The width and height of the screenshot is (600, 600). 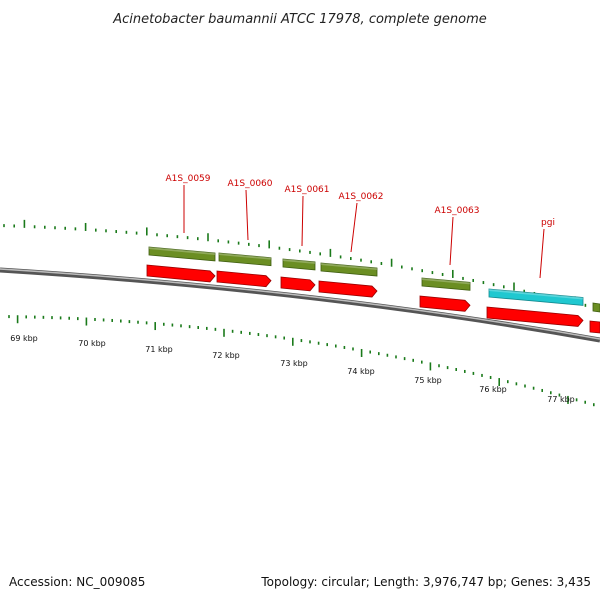 I want to click on scale-label: 71 kbp, so click(x=159, y=349).